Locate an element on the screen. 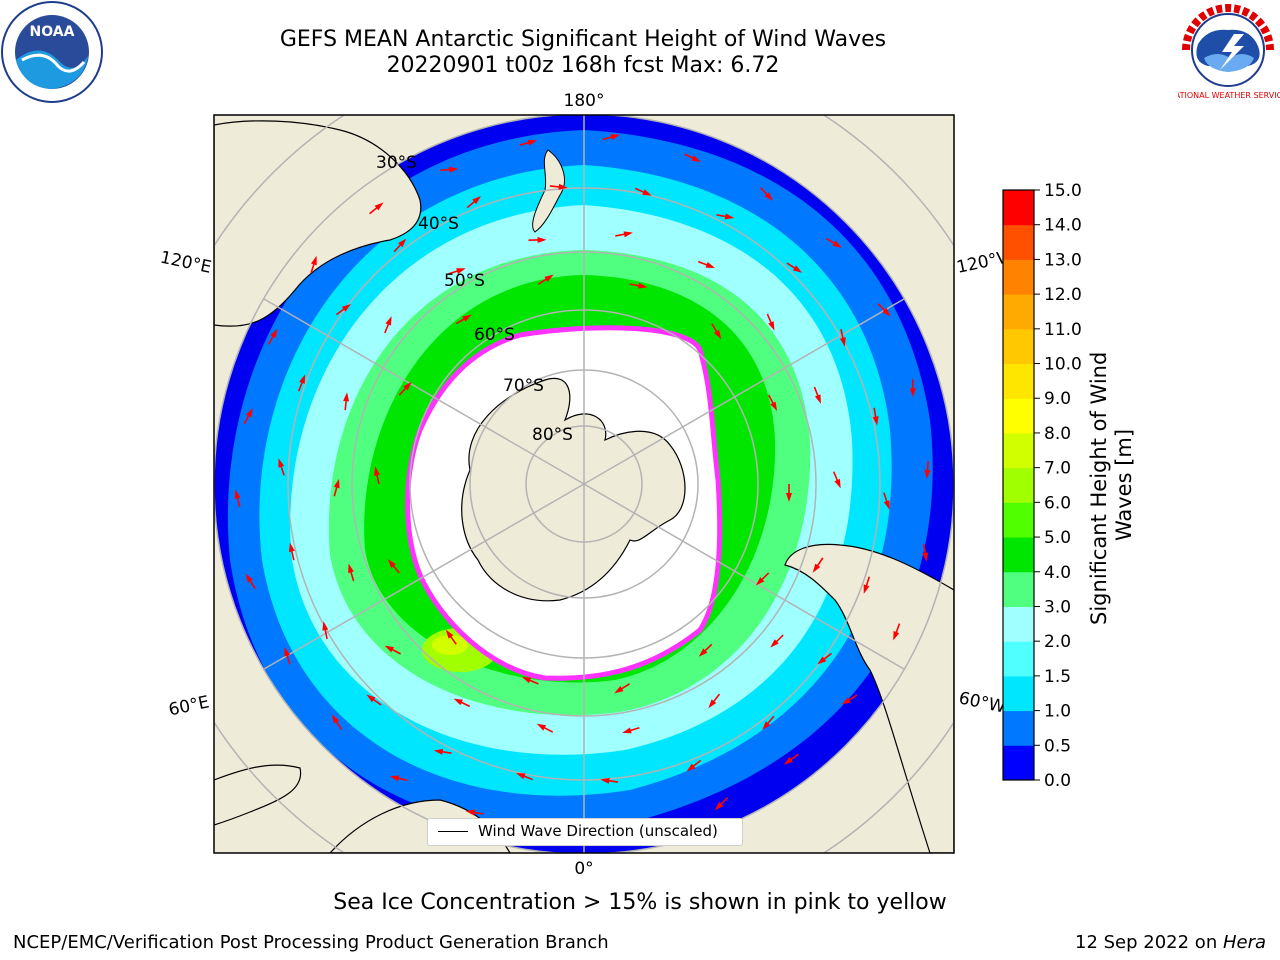  colorbar-tick-label: 6.0 is located at coordinates (1057, 503).